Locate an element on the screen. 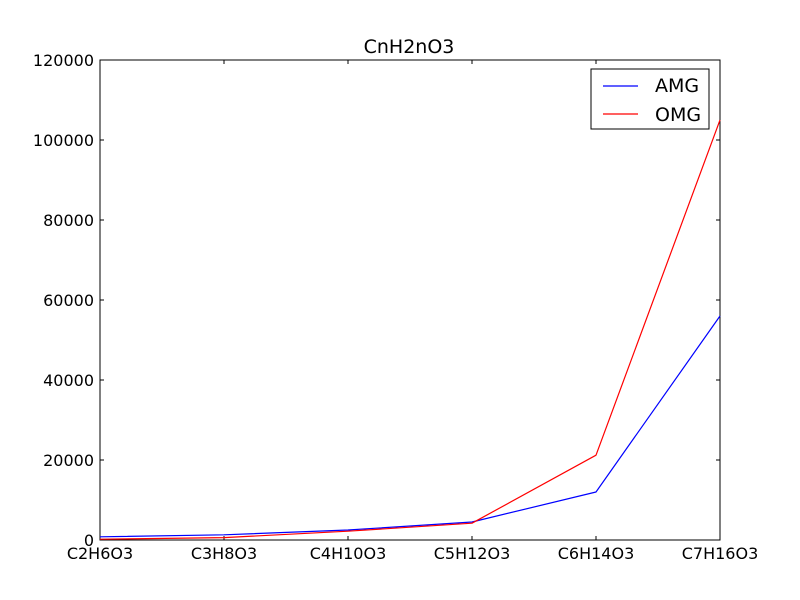 The height and width of the screenshot is (600, 800). x-tick-label: C4H10O3 is located at coordinates (348, 553).